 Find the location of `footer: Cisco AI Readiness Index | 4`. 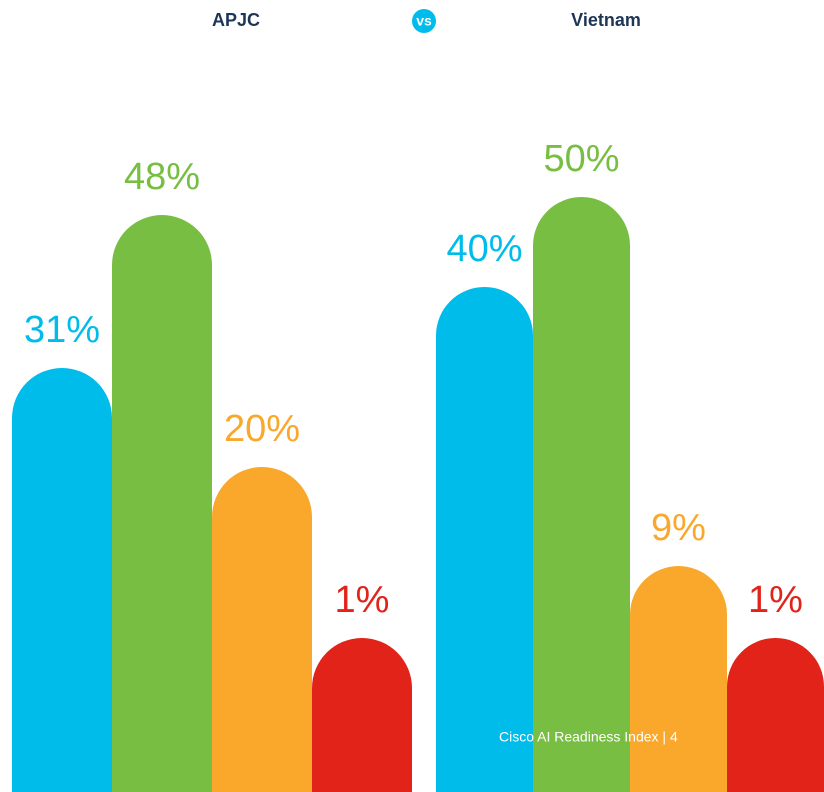

footer: Cisco AI Readiness Index | 4 is located at coordinates (588, 737).